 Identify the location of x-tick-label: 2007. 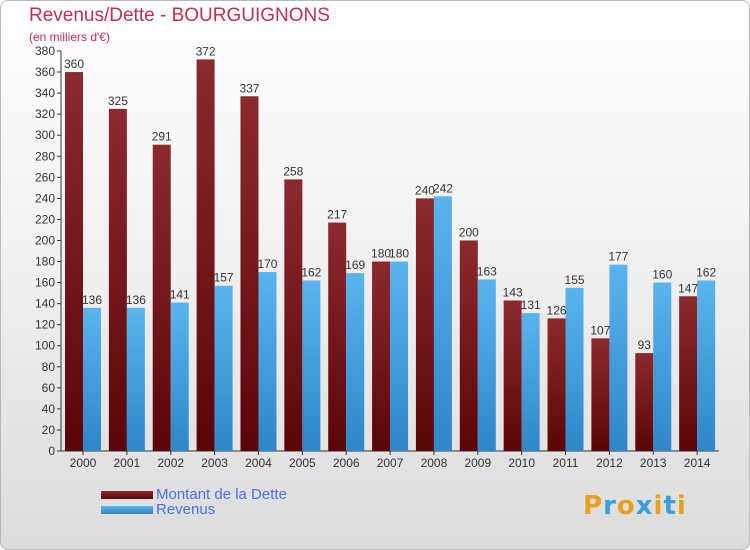
(390, 463).